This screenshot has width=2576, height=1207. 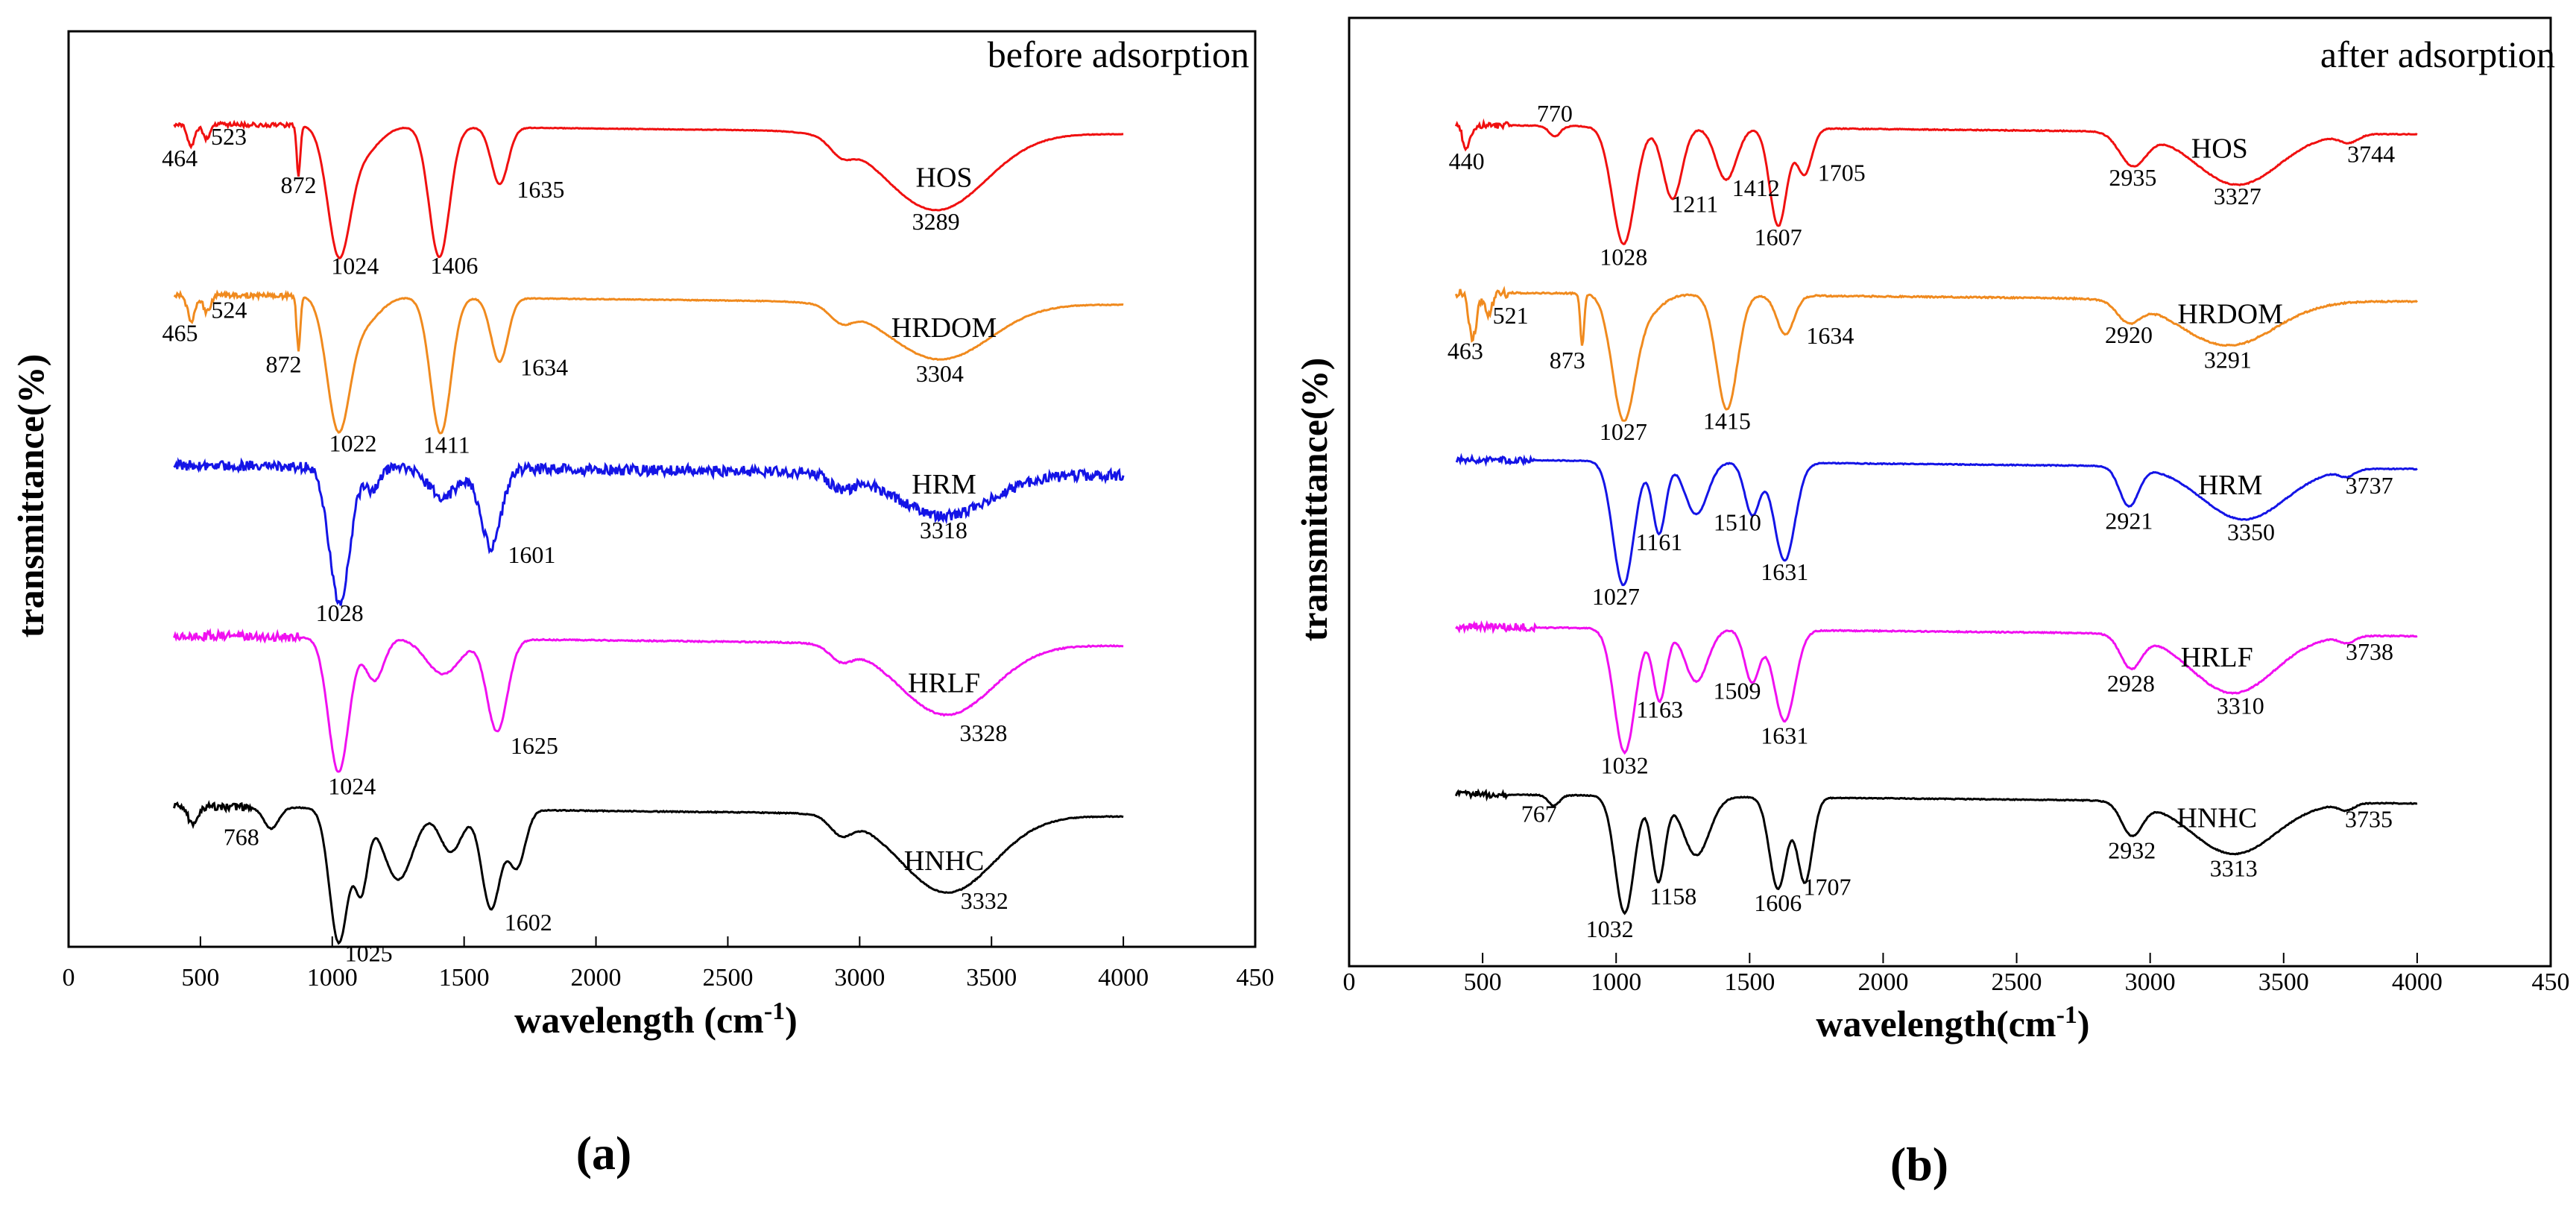 What do you see at coordinates (1314, 499) in the screenshot?
I see `y-axis-label-b: transmittance(%)` at bounding box center [1314, 499].